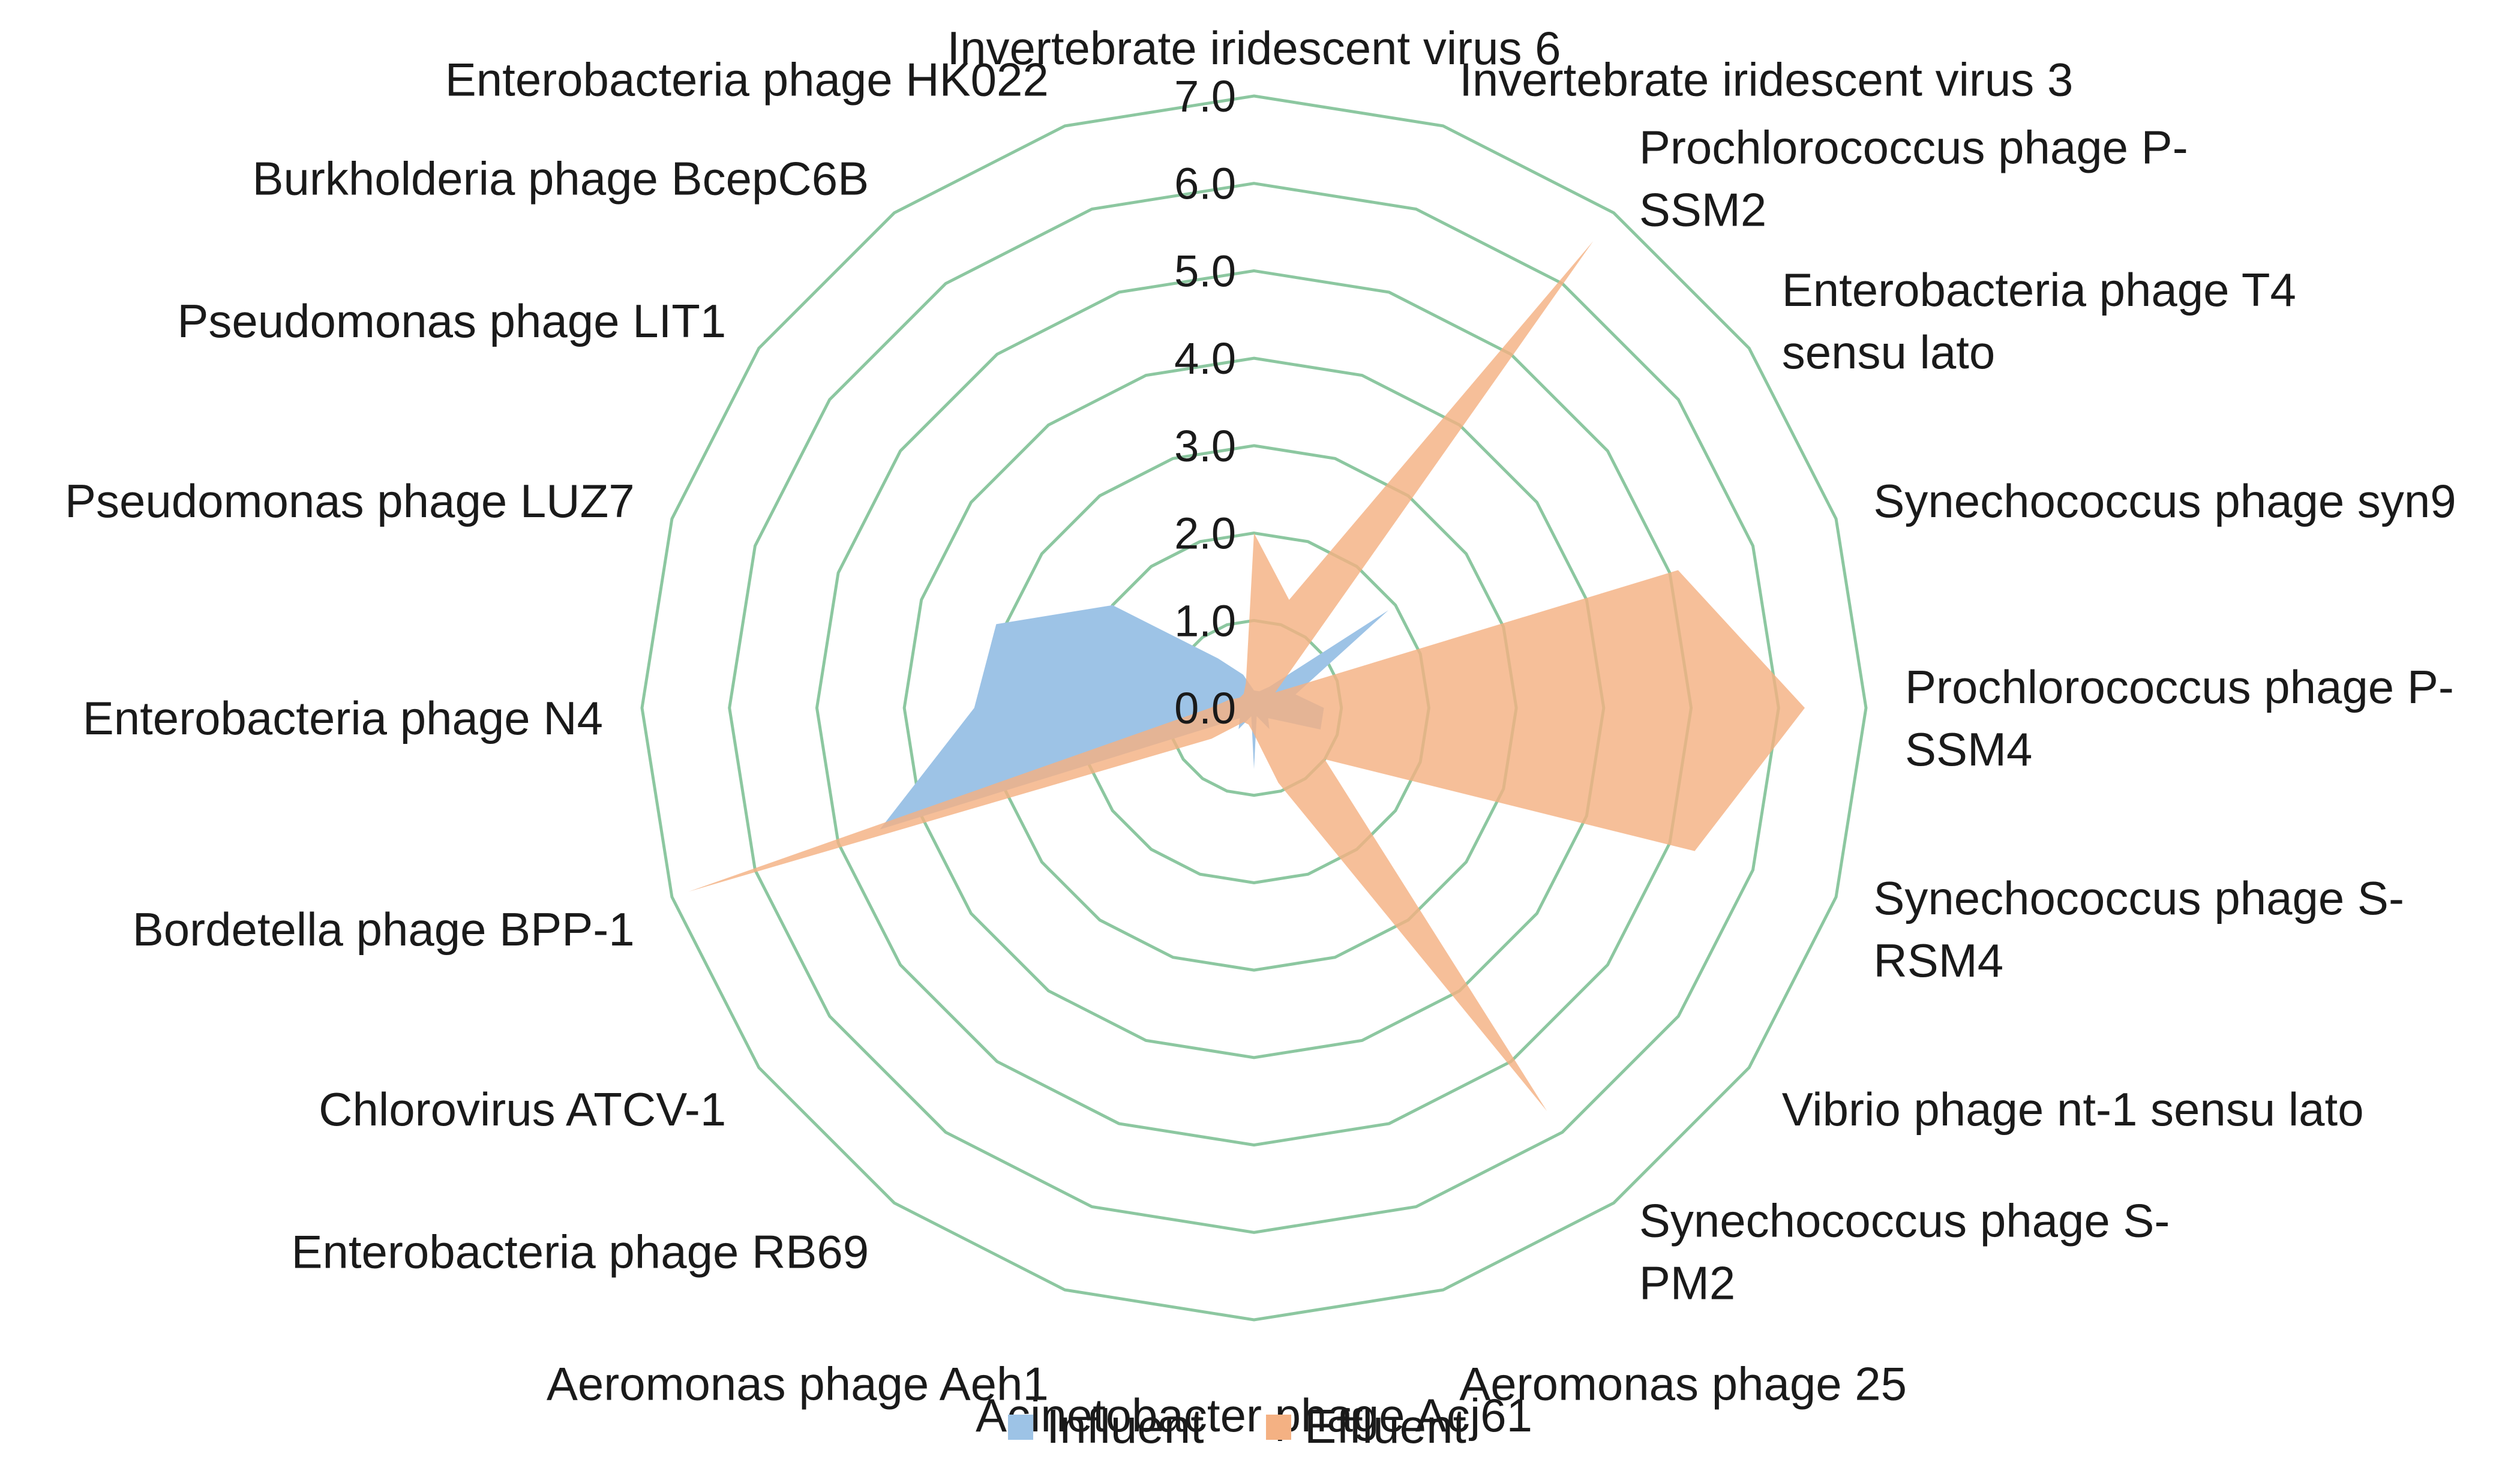 Image resolution: width=2520 pixels, height=1483 pixels. Describe the element at coordinates (2138, 930) in the screenshot. I see `category-label: Synechococcus phage S- RSM4` at that location.